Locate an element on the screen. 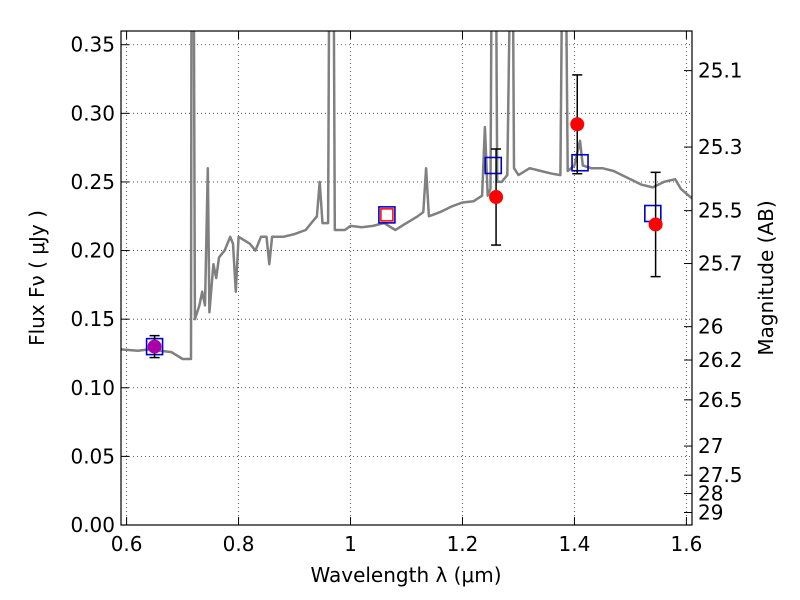  mag-tick-label: 25.3 is located at coordinates (720, 147).